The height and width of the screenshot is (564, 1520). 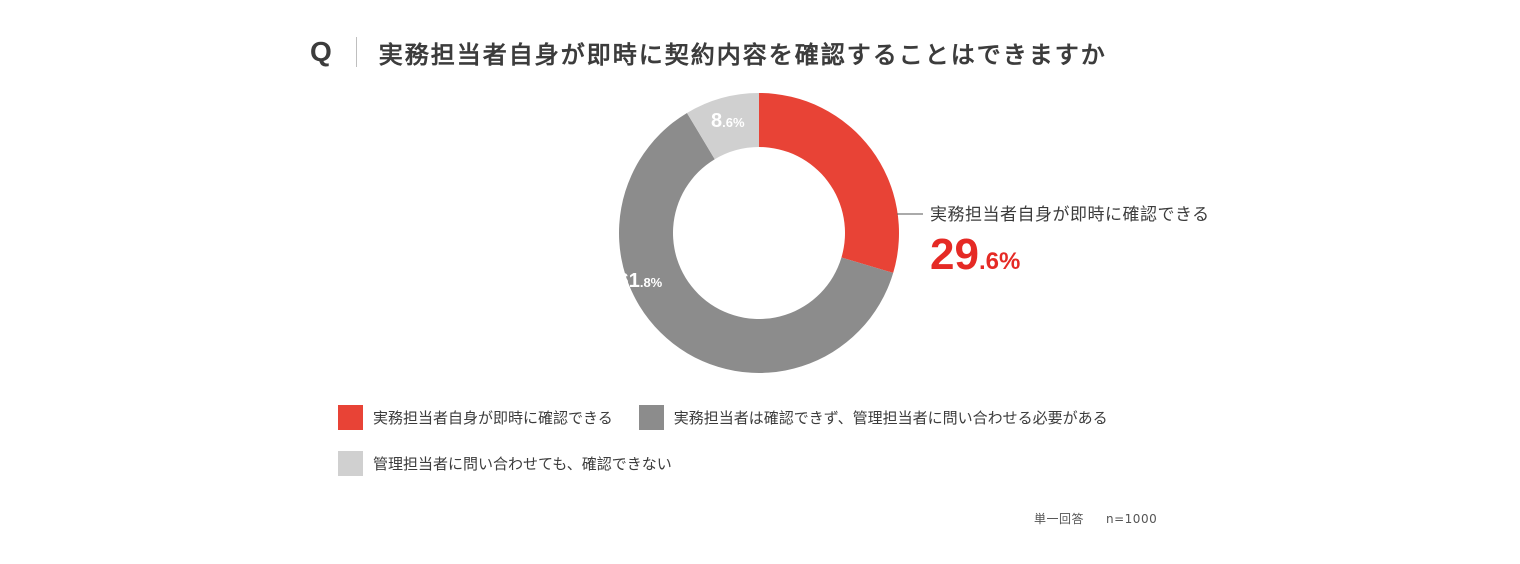 I want to click on question-text: 実務担当者自身が即時に契約内容を確認することはできますか, so click(x=742, y=54).